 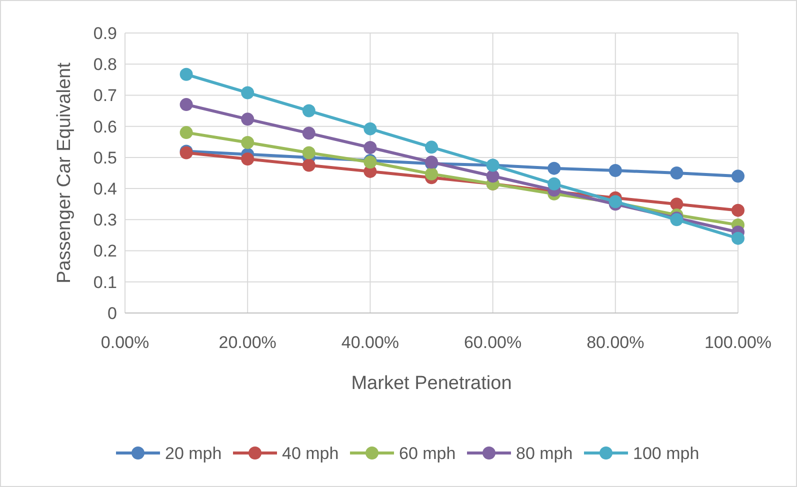 What do you see at coordinates (105, 126) in the screenshot?
I see `y-tick-label: 0.6` at bounding box center [105, 126].